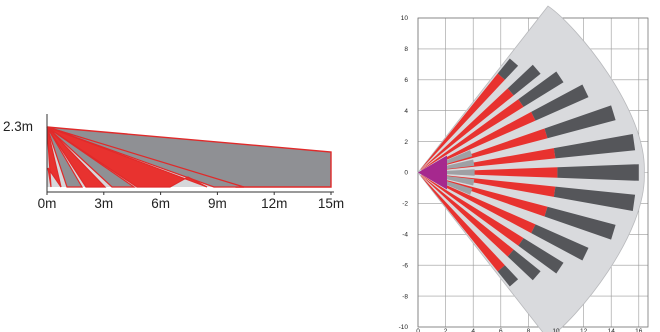  What do you see at coordinates (405, 204) in the screenshot?
I see `y-tick-label: -2` at bounding box center [405, 204].